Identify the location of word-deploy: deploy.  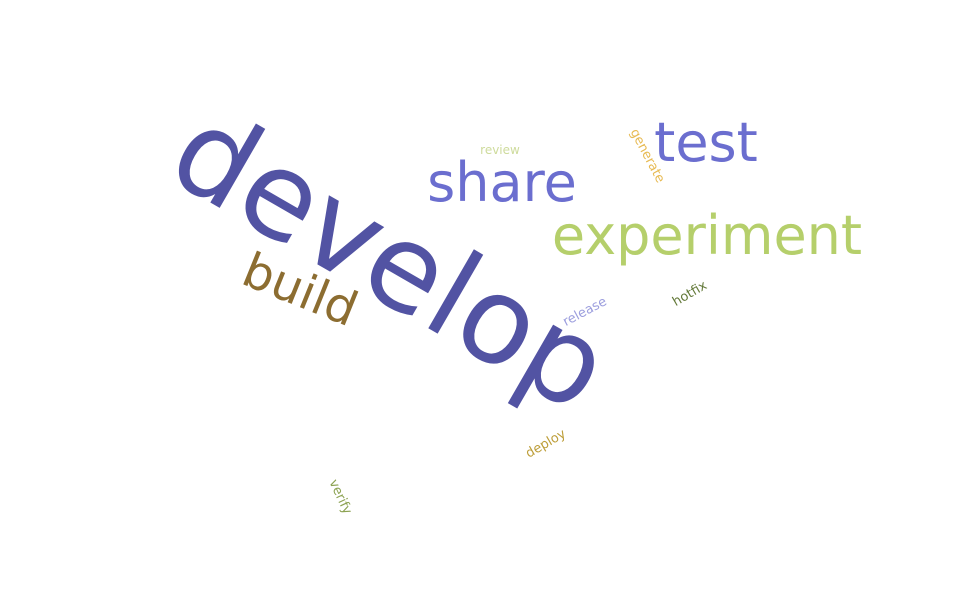
(546, 444).